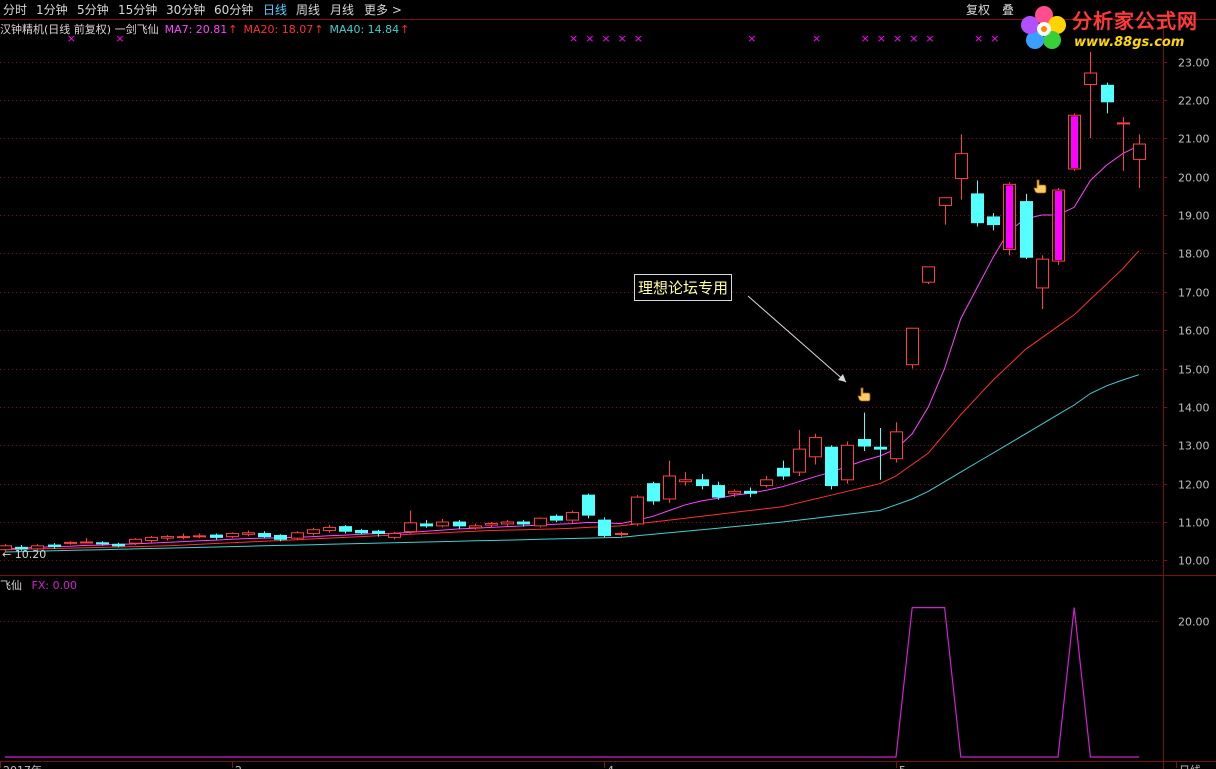  Describe the element at coordinates (1190, 766) in the screenshot. I see `x-tick-label: 日线` at that location.